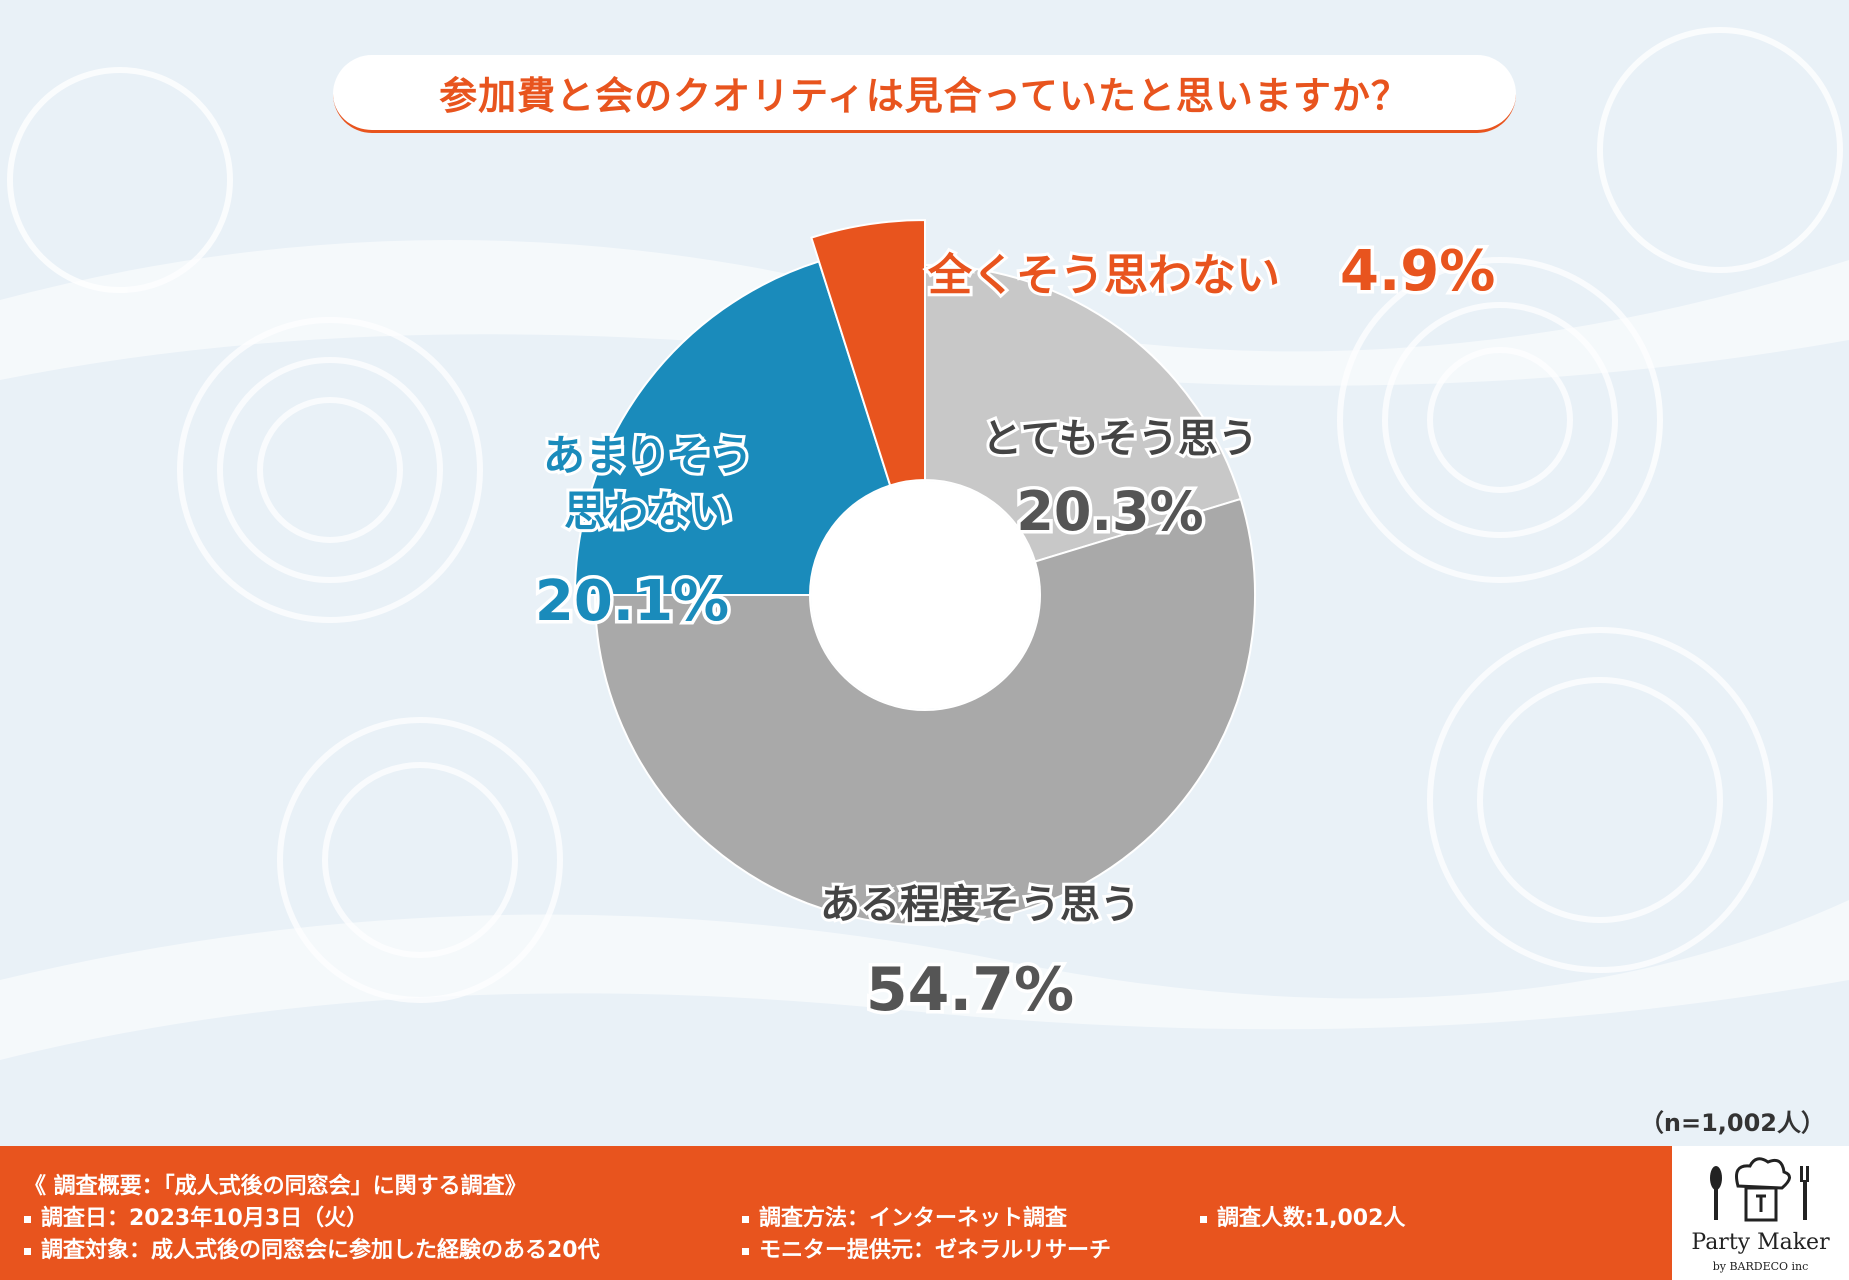 This screenshot has height=1280, width=1849. Describe the element at coordinates (913, 1218) in the screenshot. I see `survey-method: 調査方法：インターネット調査` at that location.